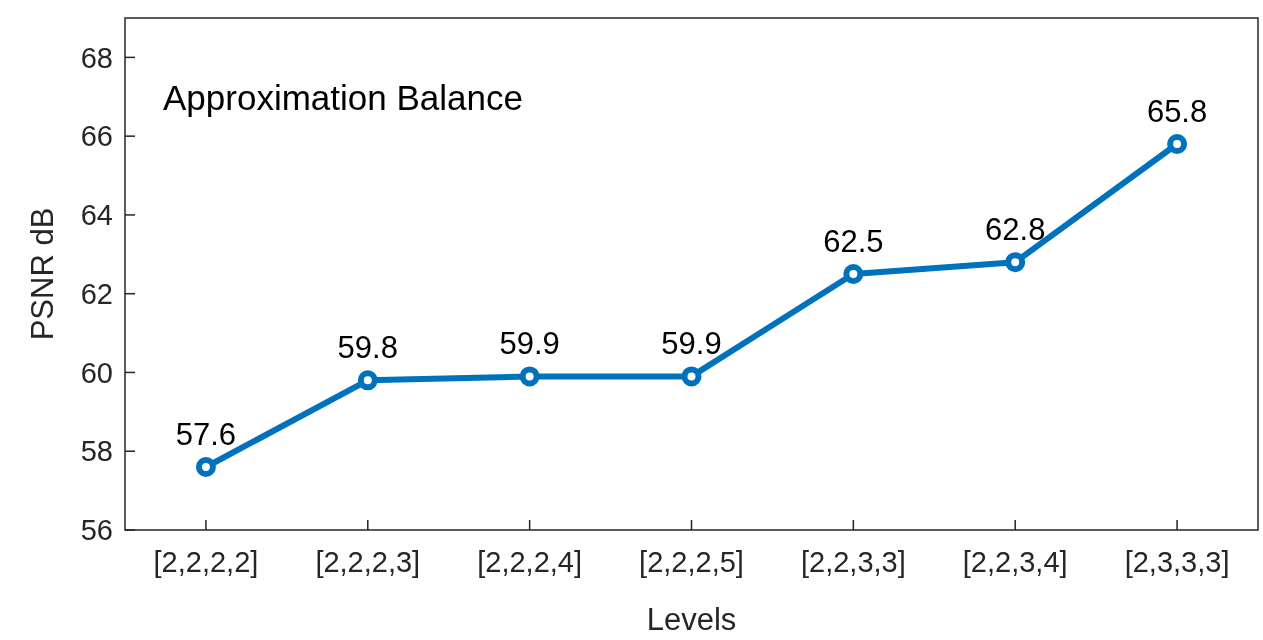  Describe the element at coordinates (530, 562) in the screenshot. I see `x-tick-label: [2,2,2,4]` at that location.